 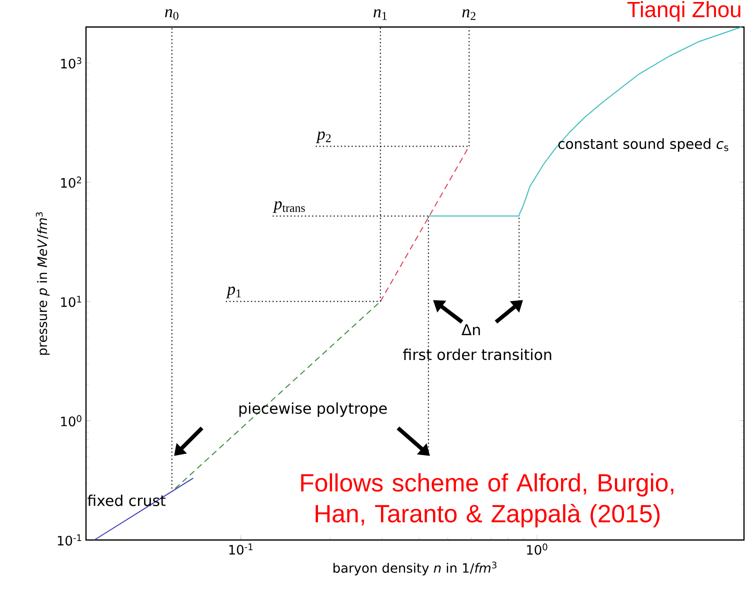 I want to click on y-tick-label: 10$^{1}$, so click(x=71, y=302).